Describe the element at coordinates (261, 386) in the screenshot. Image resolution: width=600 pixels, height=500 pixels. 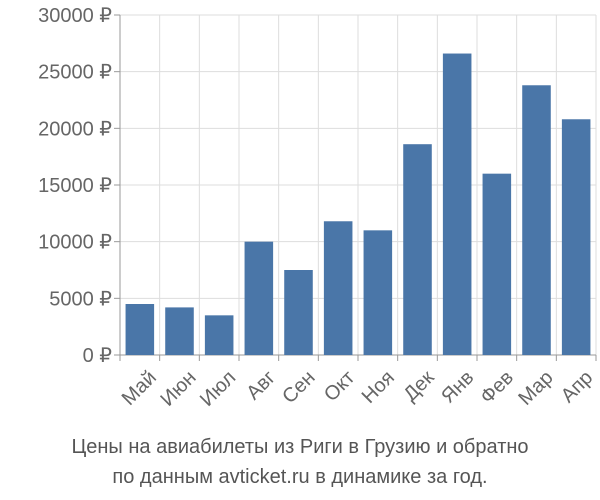
I see `x-tick-label: Авг` at that location.